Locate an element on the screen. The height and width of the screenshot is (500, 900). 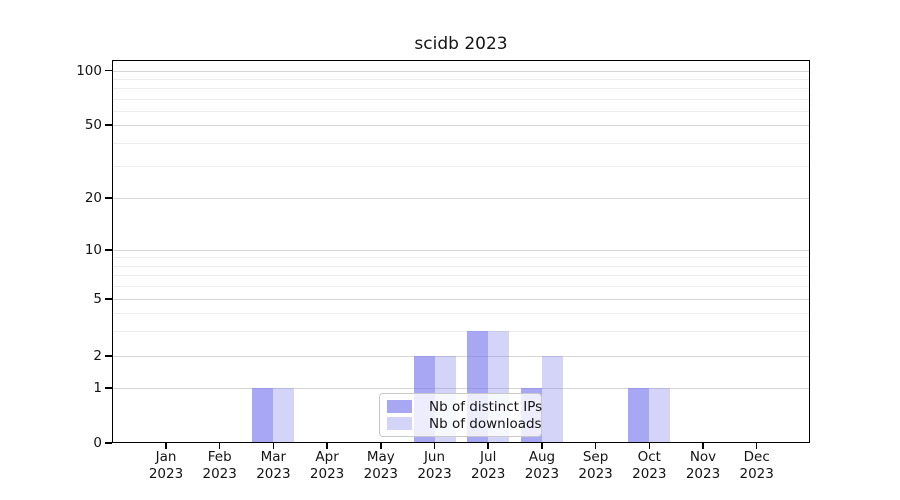
month-label: Feb is located at coordinates (219, 457).